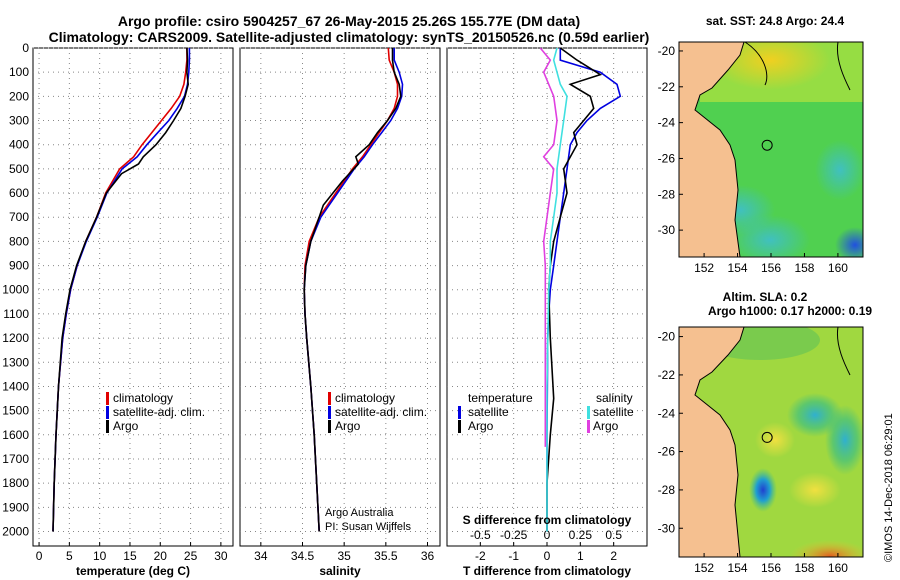  What do you see at coordinates (843, 351) in the screenshot?
I see `sla-isobath` at bounding box center [843, 351].